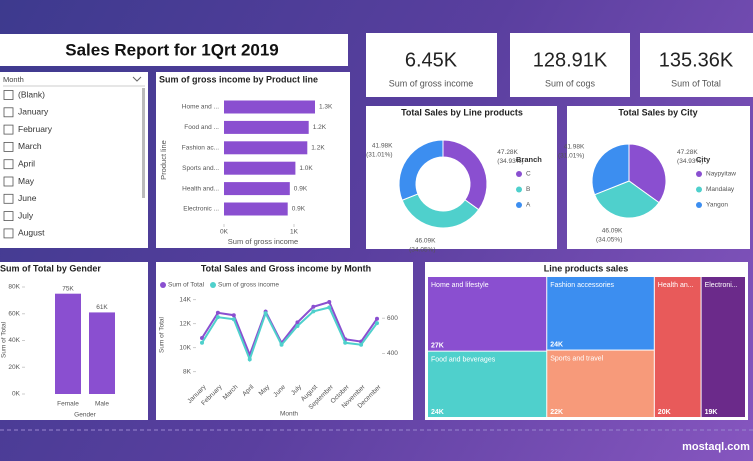  Describe the element at coordinates (431, 83) in the screenshot. I see `kpi-label: Sum of gross income` at that location.